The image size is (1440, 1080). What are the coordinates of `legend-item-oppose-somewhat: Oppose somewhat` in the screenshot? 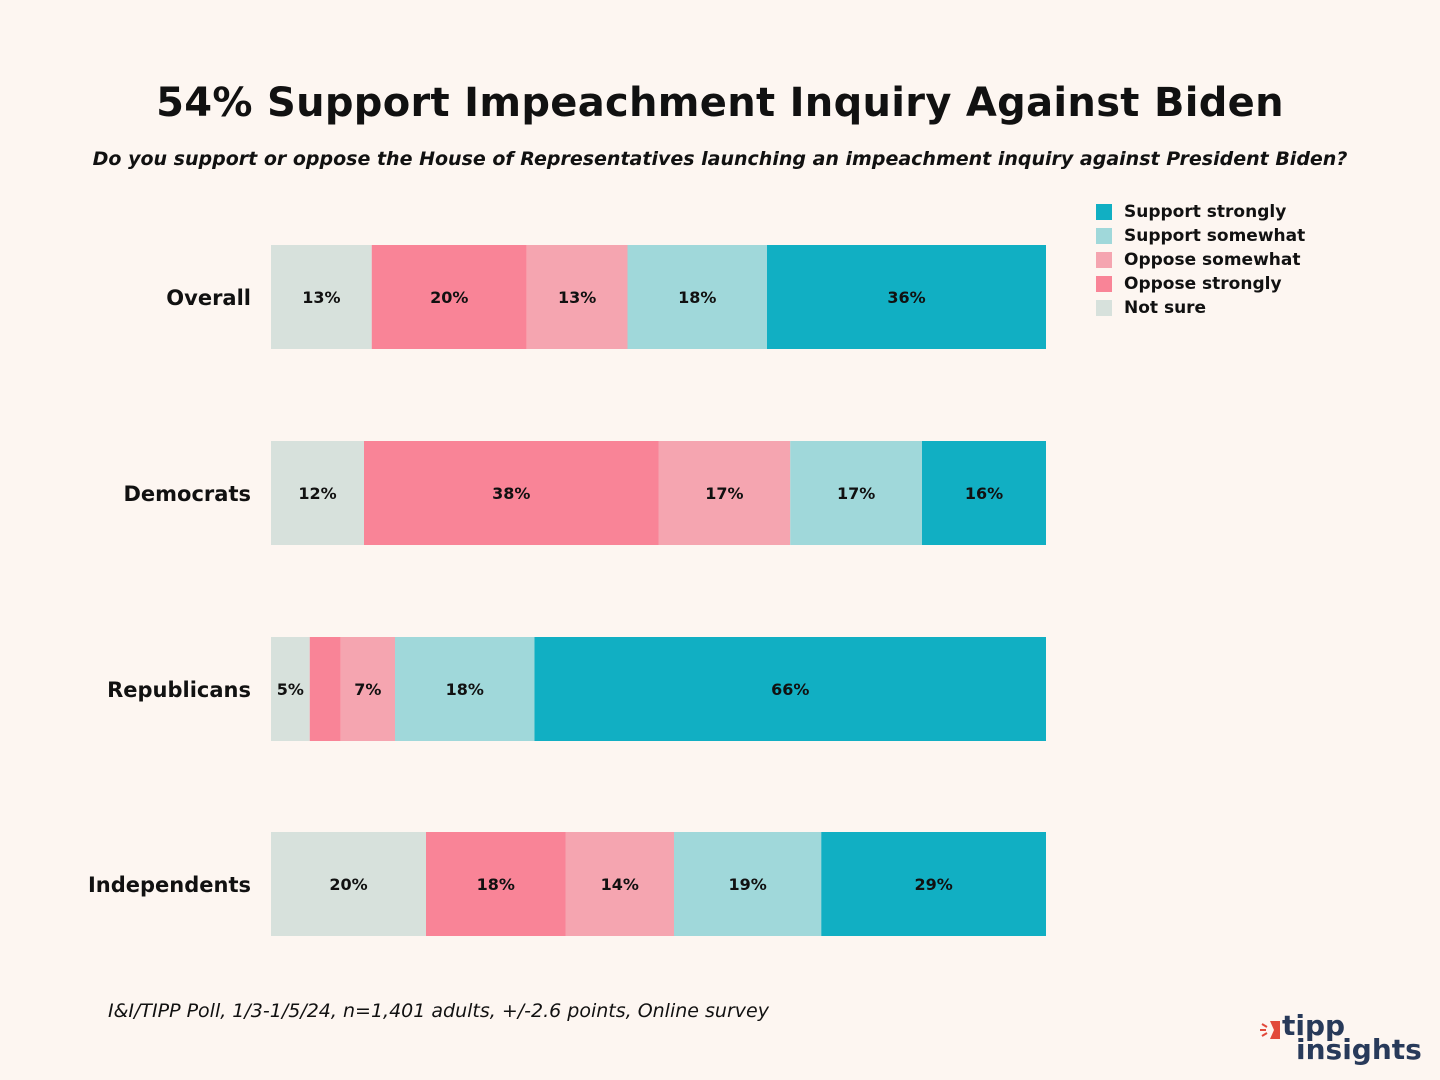 It's located at (1200, 260).